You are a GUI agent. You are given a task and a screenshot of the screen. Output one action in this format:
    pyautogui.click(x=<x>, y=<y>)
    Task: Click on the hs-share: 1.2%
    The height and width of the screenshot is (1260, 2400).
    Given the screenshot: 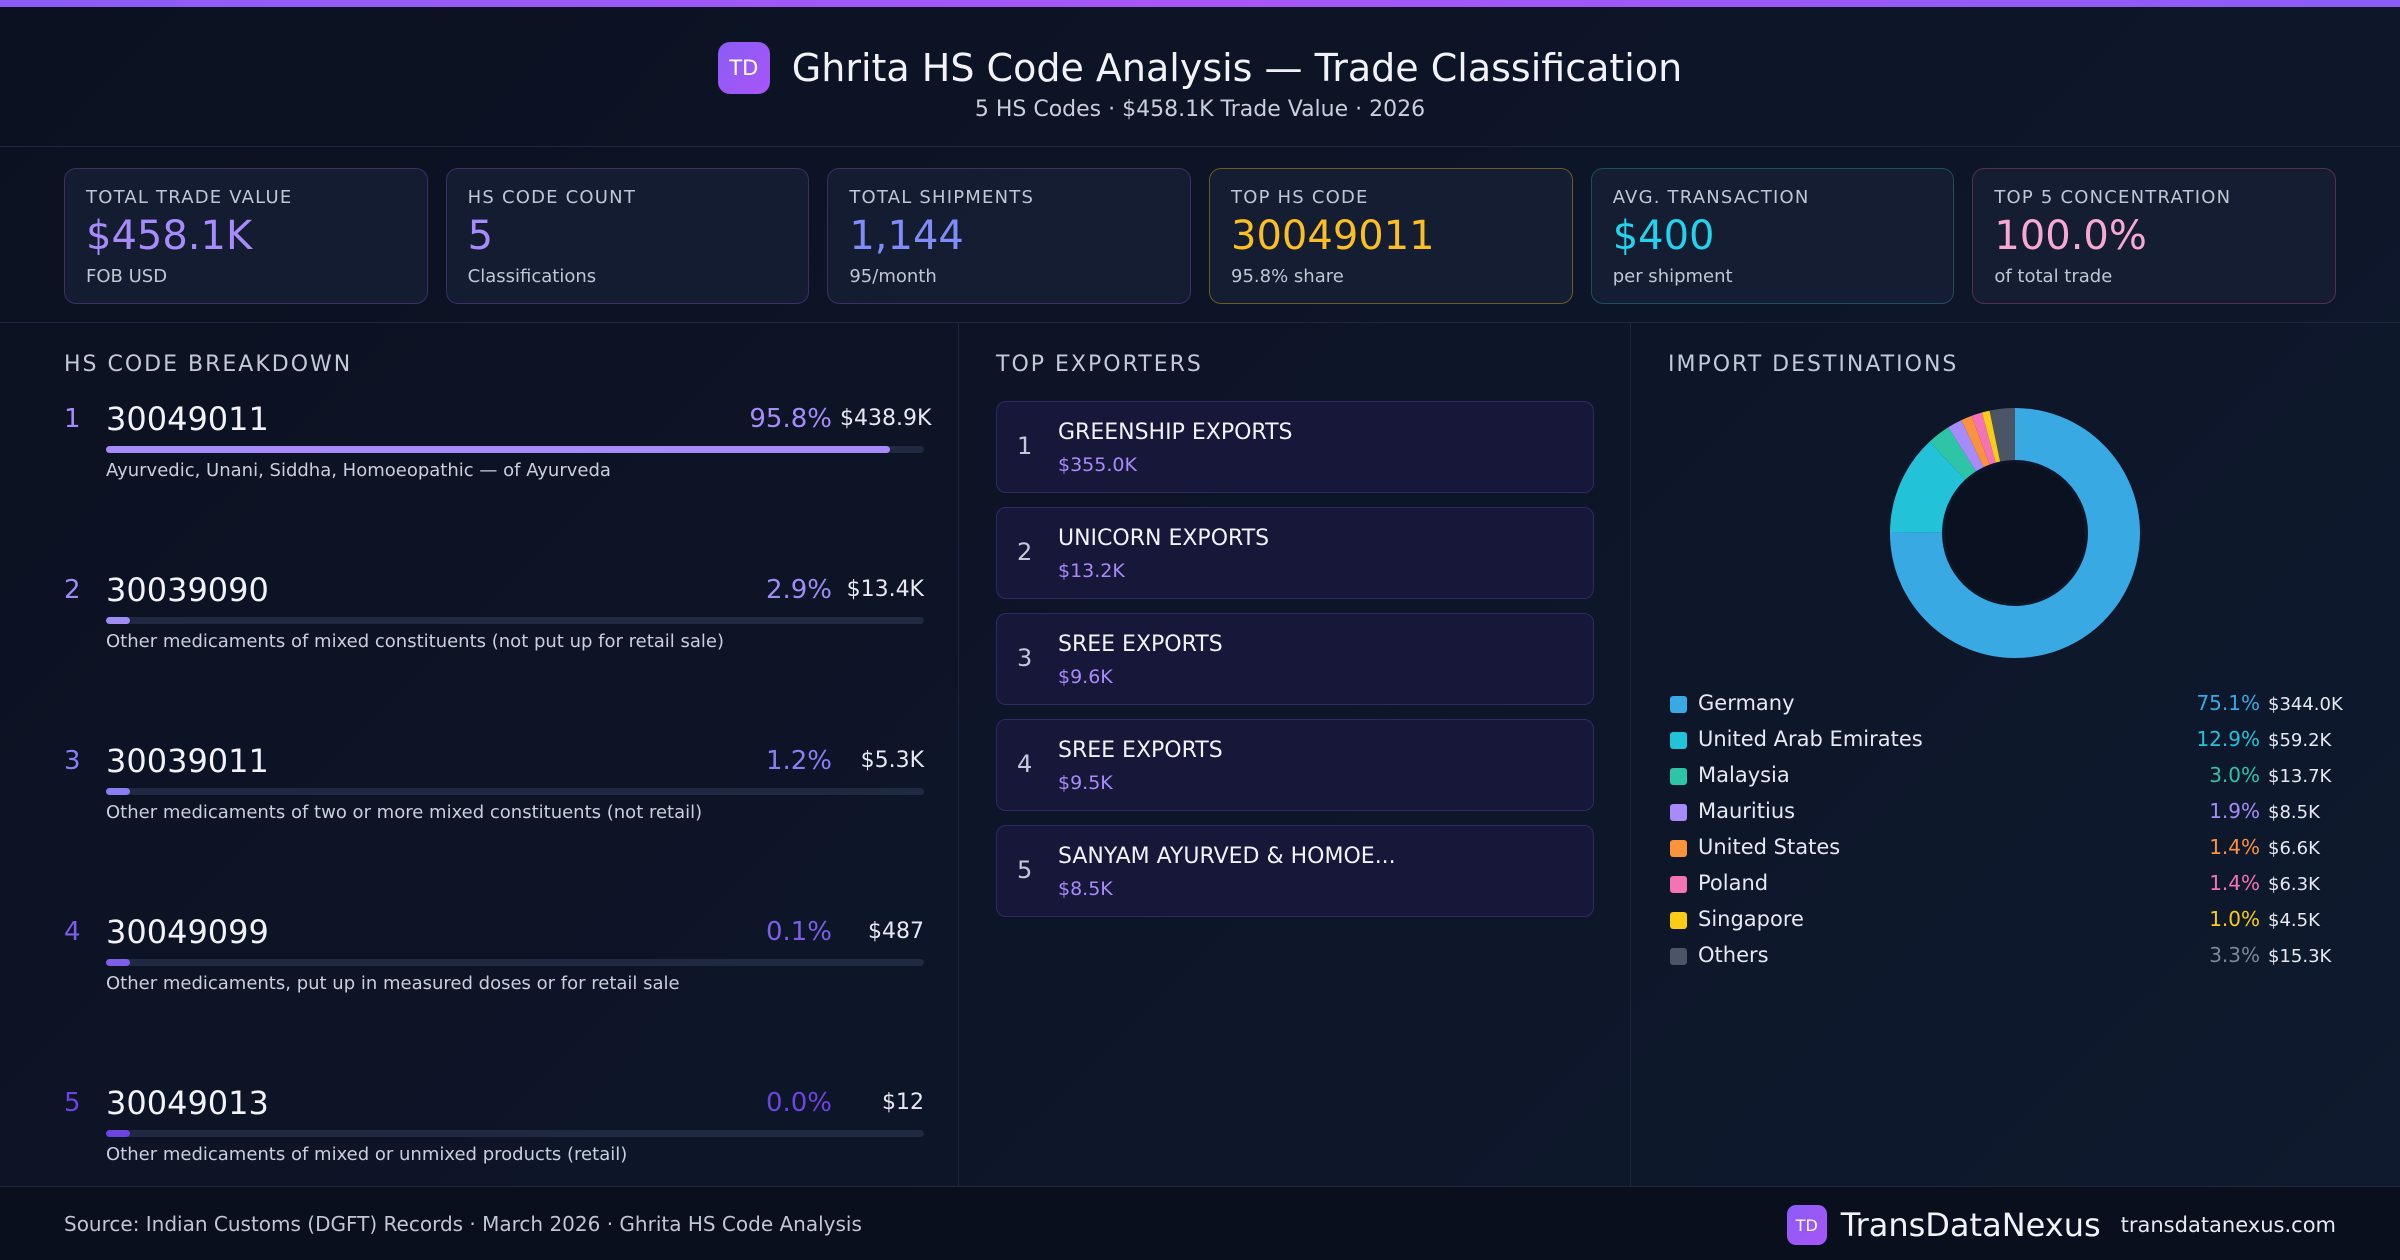 What is the action you would take?
    pyautogui.click(x=798, y=761)
    